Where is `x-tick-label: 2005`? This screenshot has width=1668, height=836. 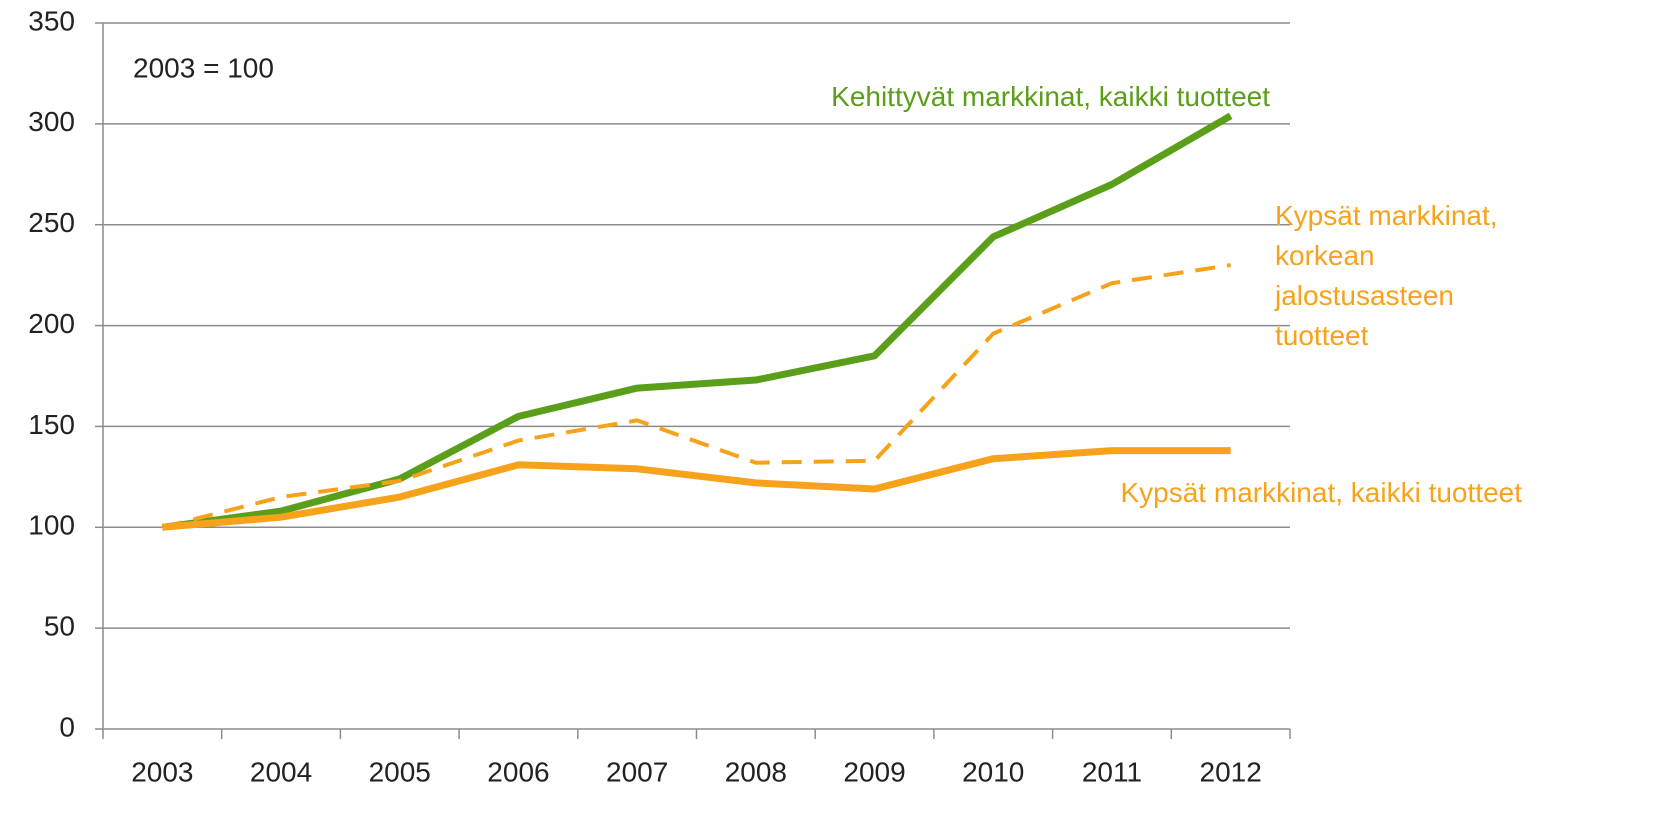 x-tick-label: 2005 is located at coordinates (400, 771).